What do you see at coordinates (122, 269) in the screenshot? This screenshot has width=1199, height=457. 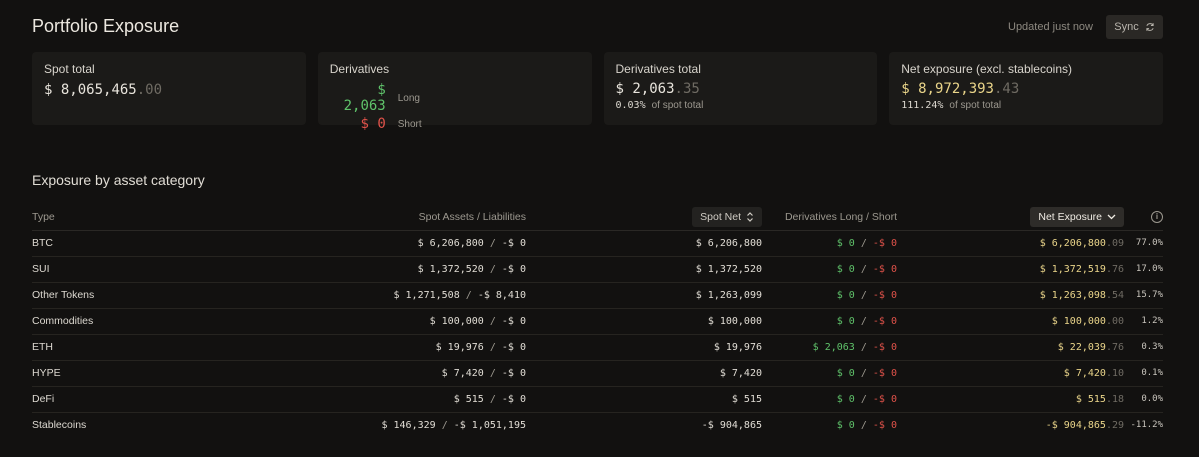 I see `row-type: SUI` at bounding box center [122, 269].